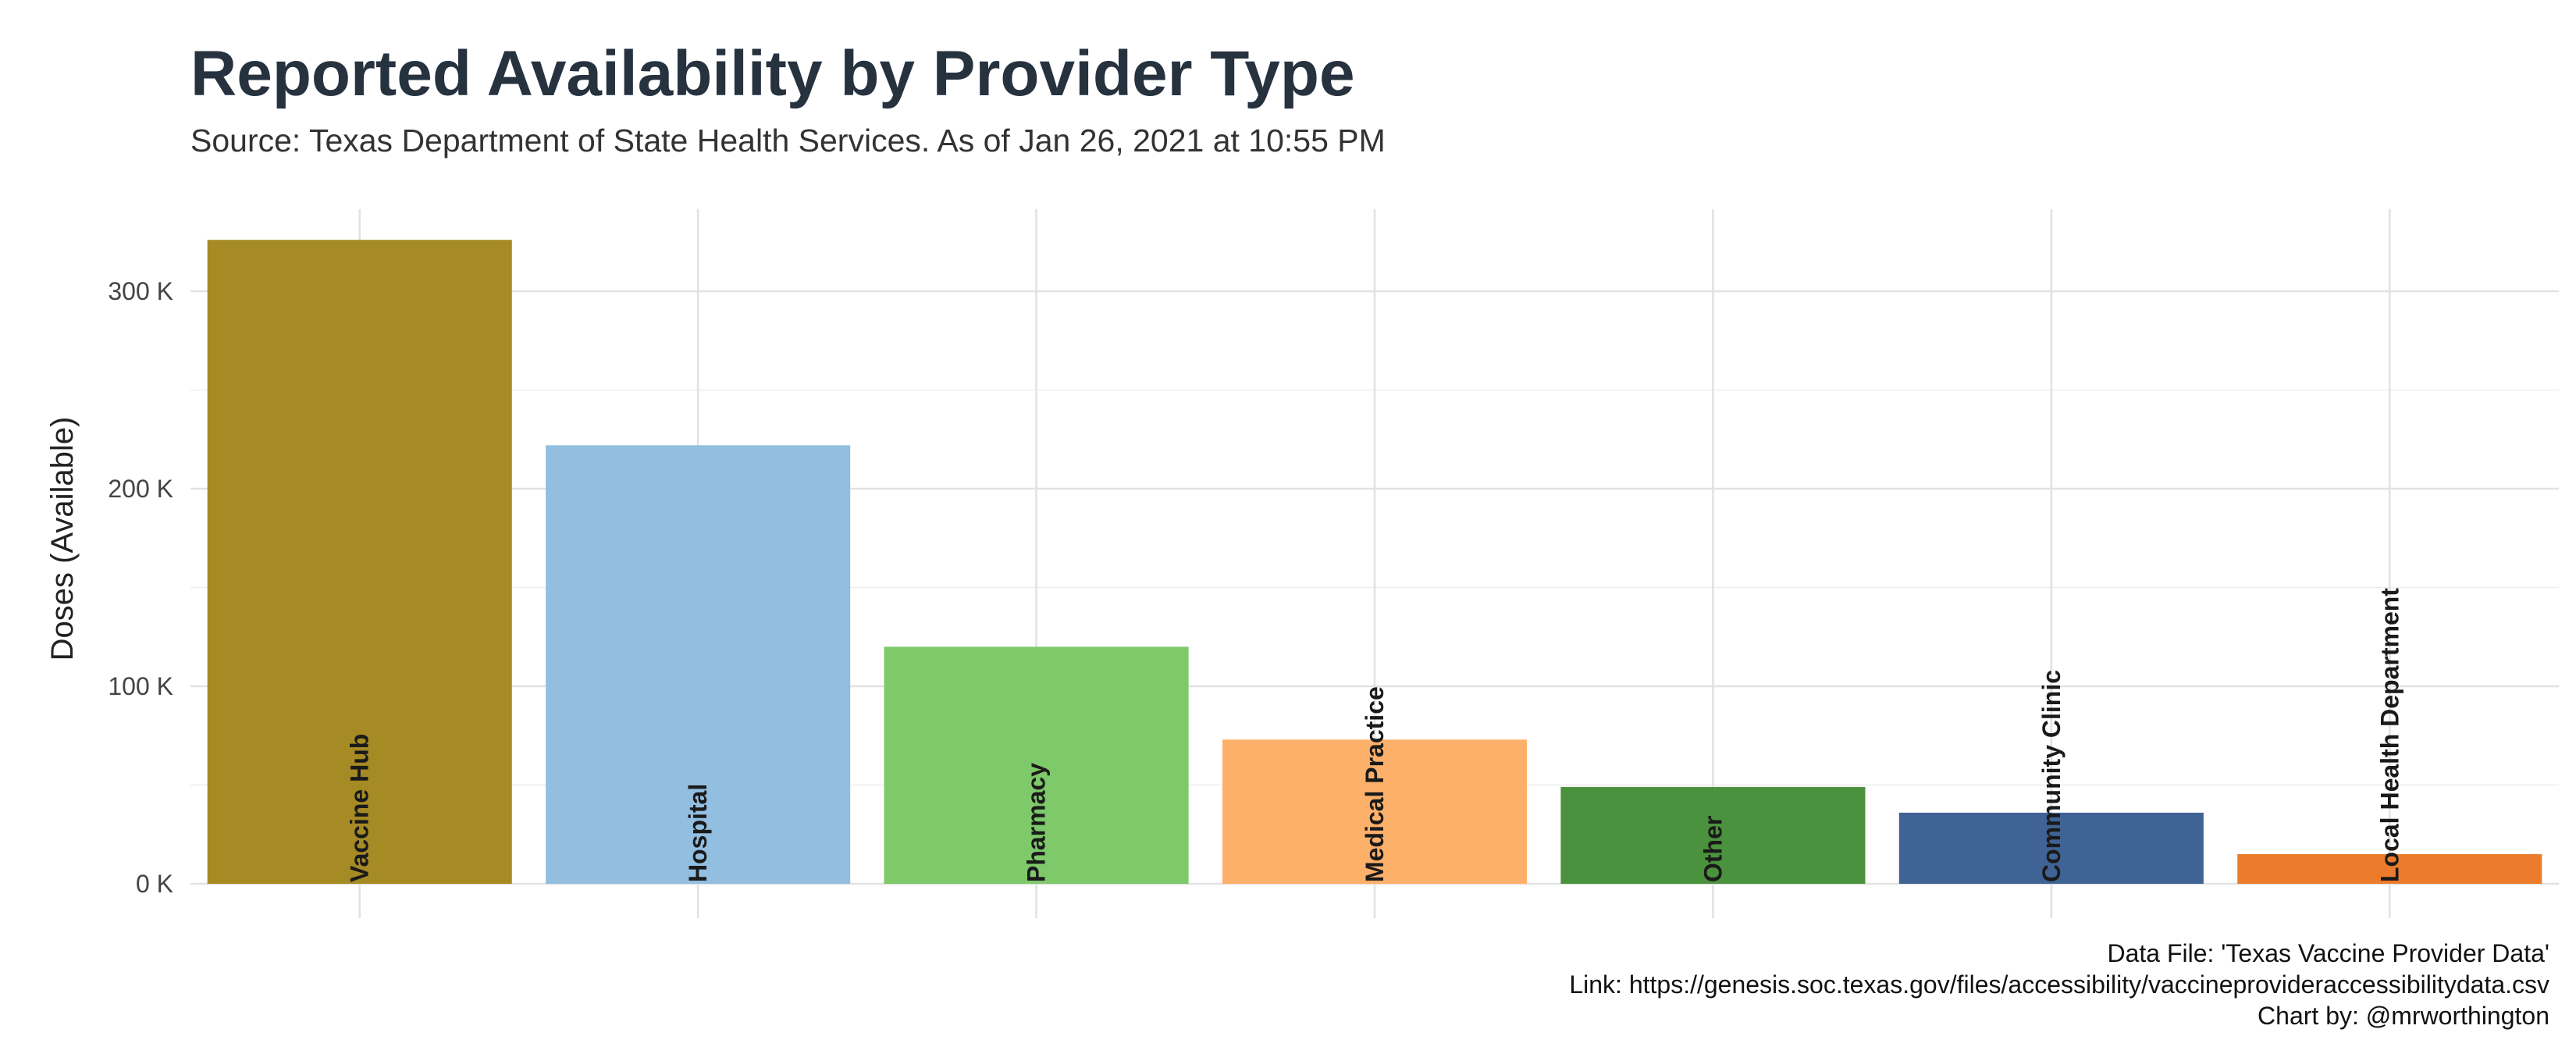  Describe the element at coordinates (140, 587) in the screenshot. I see `y-axis-ticks: 0 K 100 K 200 K 300 K` at that location.